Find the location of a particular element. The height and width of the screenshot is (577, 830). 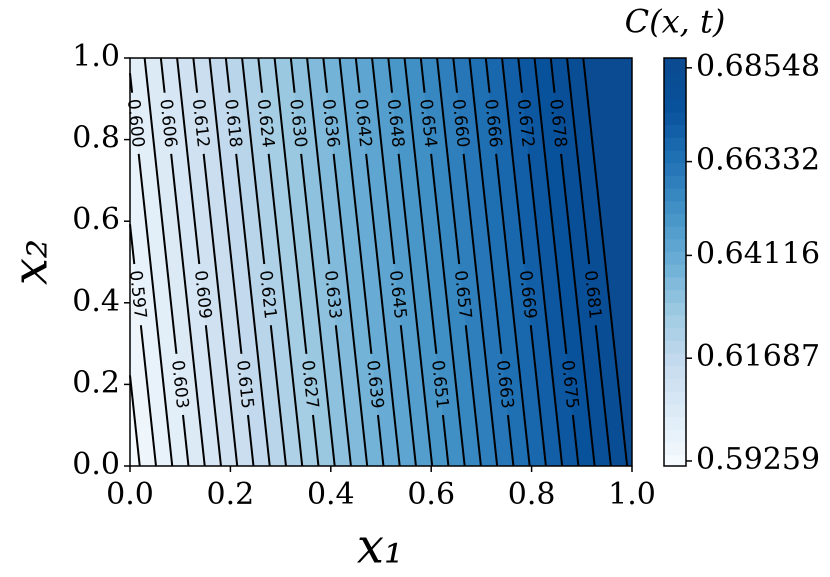

y-tick-label: 0.0 is located at coordinates (96, 464).